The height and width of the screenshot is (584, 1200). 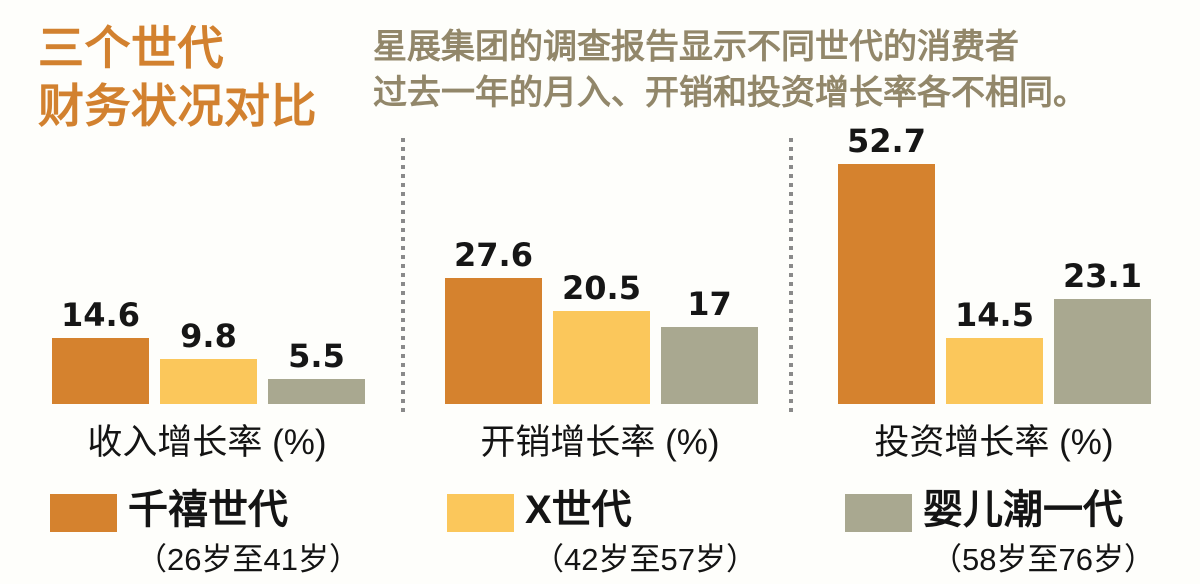 I want to click on bar-cell-boomer-income: 5.5, so click(x=316, y=372).